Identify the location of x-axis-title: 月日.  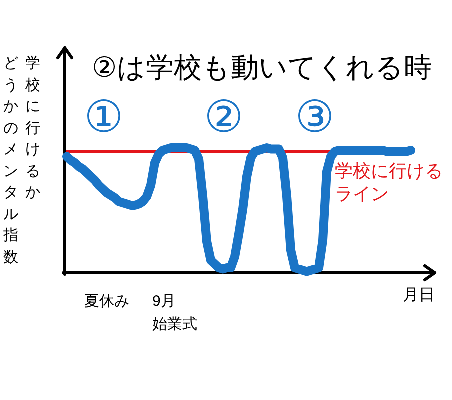
(419, 295).